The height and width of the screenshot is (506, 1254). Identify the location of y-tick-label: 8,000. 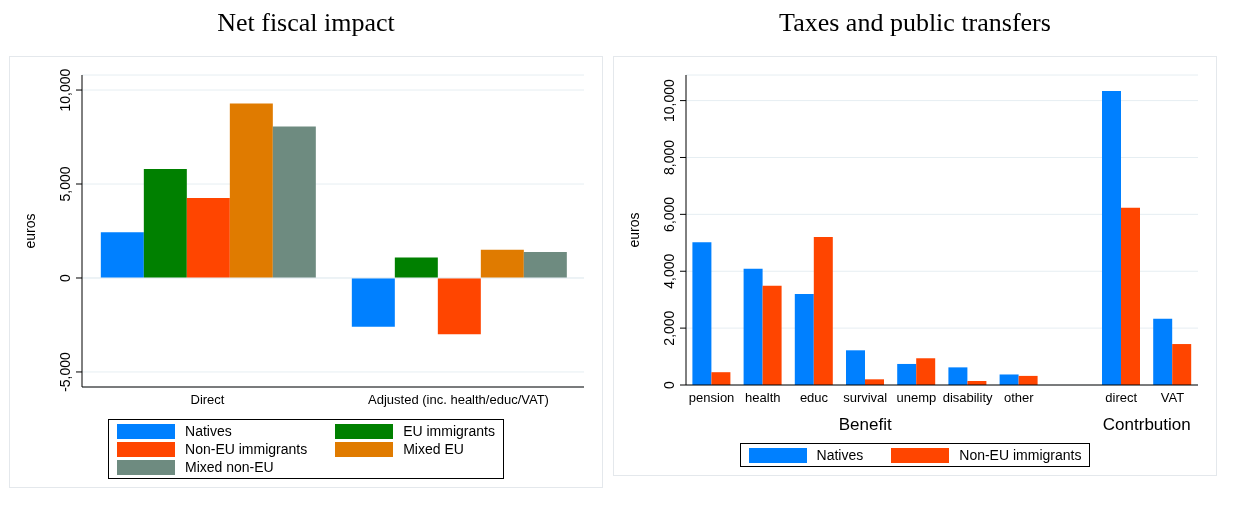
(669, 157).